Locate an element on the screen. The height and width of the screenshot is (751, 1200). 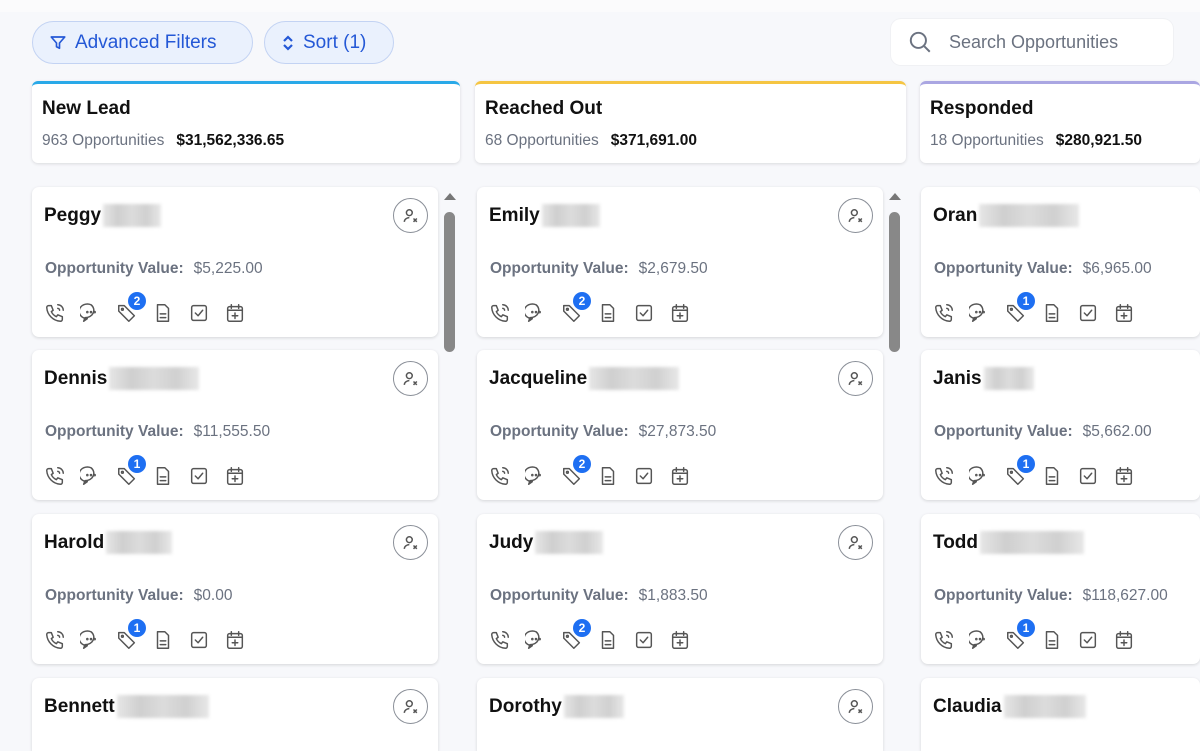
contact-name: Claudia is located at coordinates (1009, 706).